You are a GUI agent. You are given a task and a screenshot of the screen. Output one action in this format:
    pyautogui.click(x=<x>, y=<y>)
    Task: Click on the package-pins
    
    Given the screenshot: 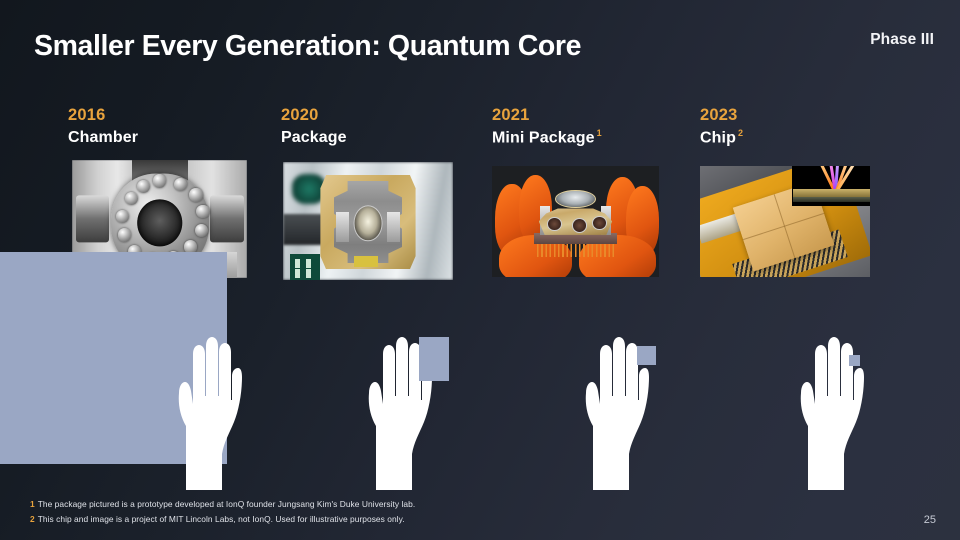 What is the action you would take?
    pyautogui.click(x=575, y=250)
    